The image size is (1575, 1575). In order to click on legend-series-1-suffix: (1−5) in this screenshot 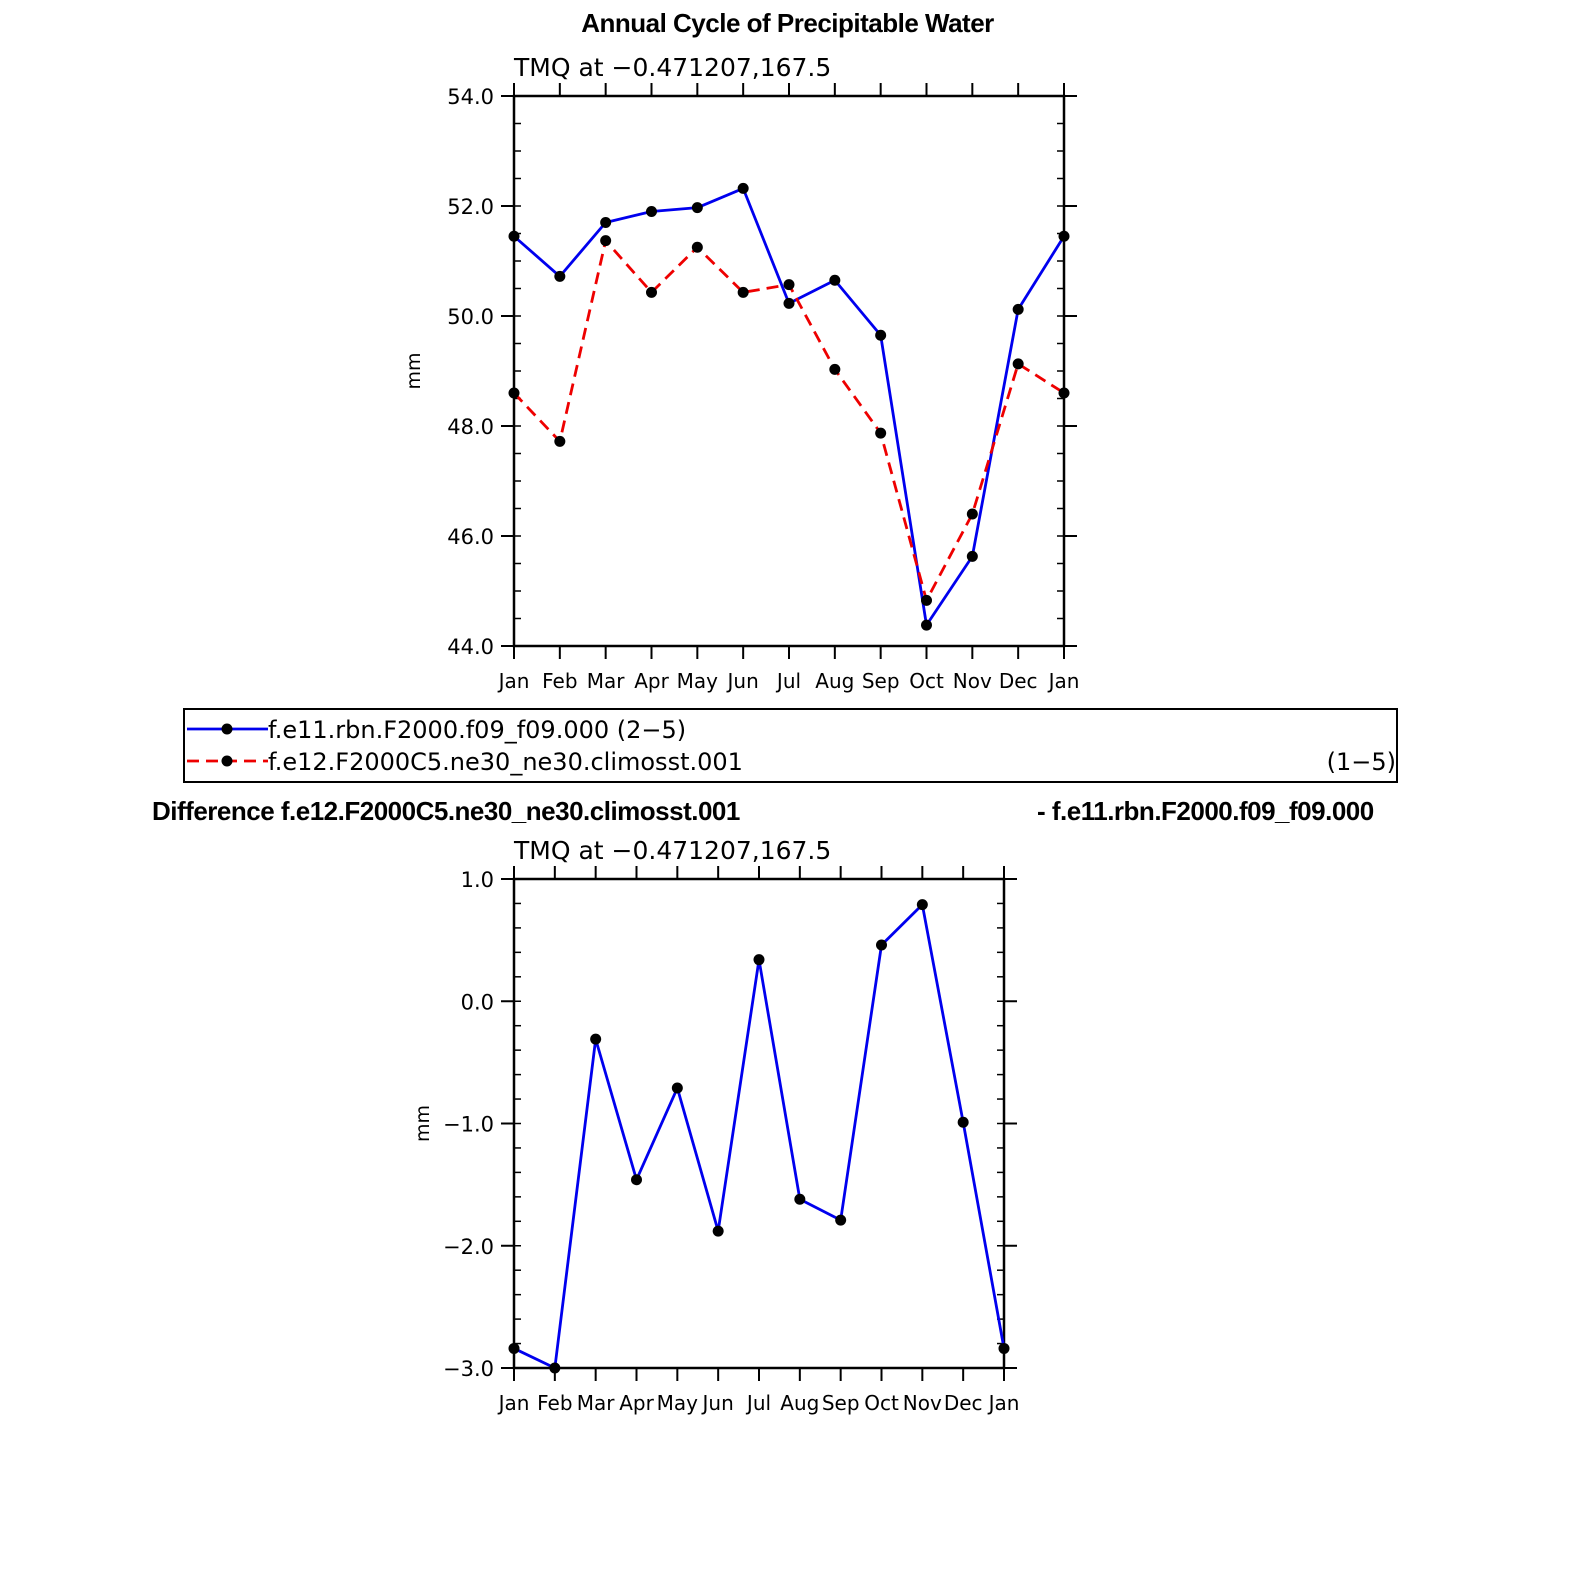, I will do `click(1361, 762)`.